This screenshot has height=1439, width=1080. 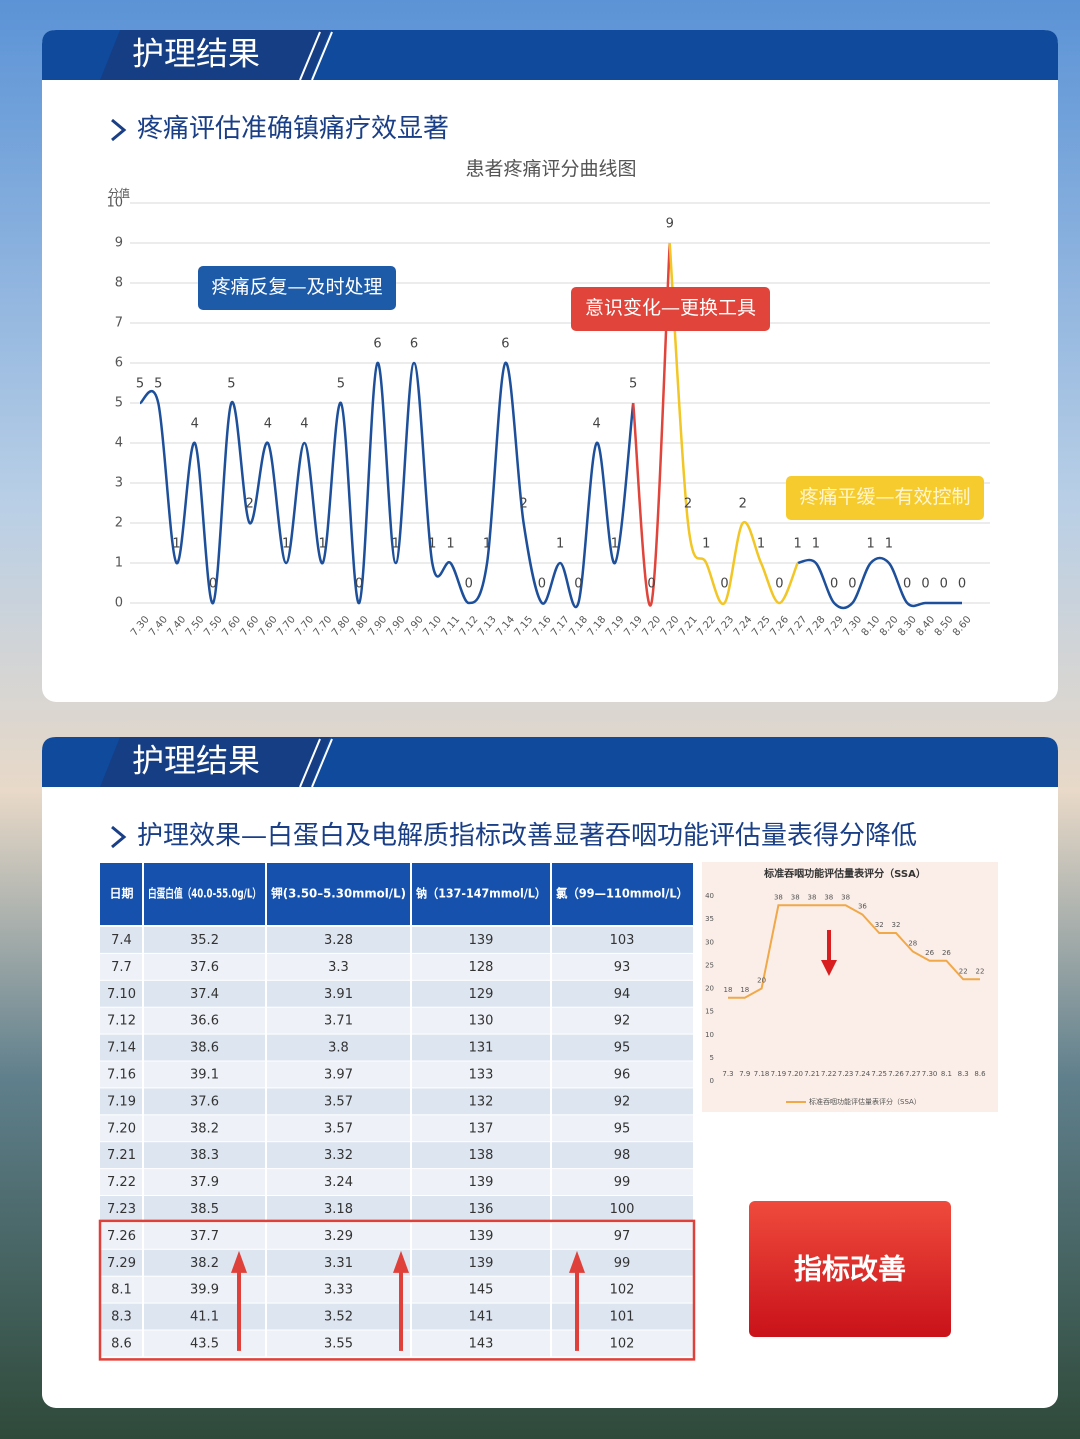 I want to click on button, so click(x=850, y=1269).